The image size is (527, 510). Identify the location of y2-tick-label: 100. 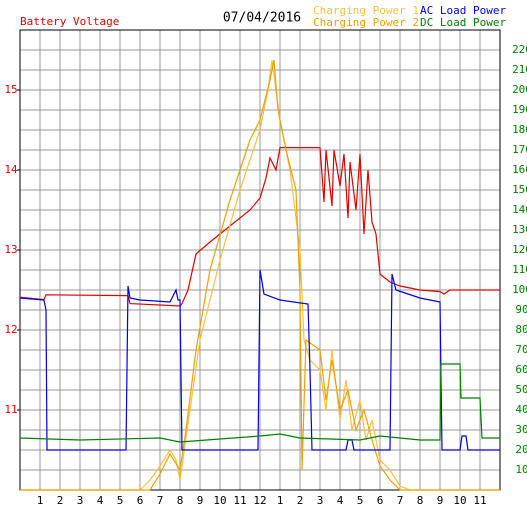
(519, 289).